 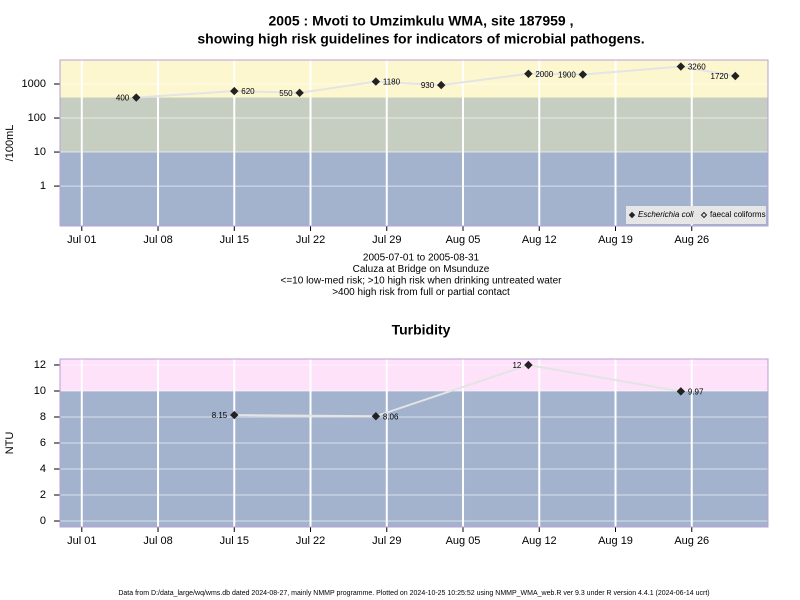 I want to click on y-tick-label: 1000, so click(x=34, y=84).